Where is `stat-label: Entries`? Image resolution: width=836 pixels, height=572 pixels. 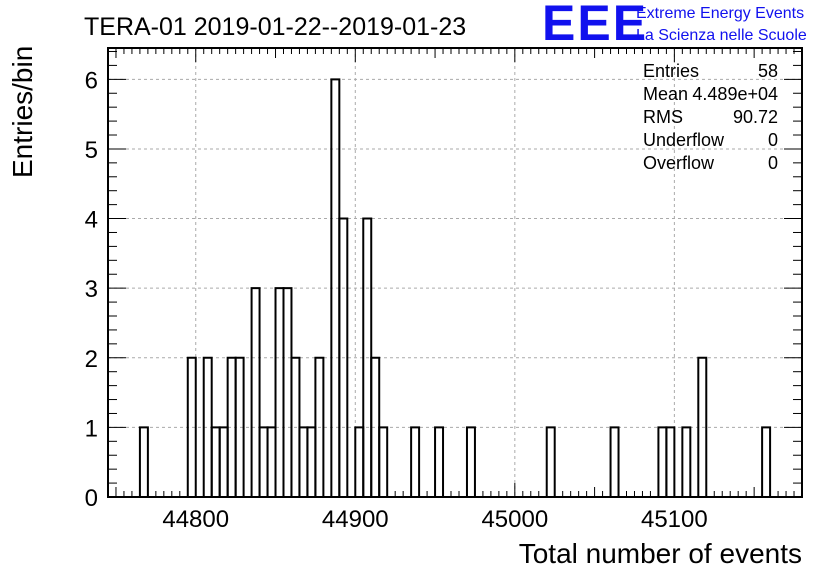
stat-label: Entries is located at coordinates (671, 71).